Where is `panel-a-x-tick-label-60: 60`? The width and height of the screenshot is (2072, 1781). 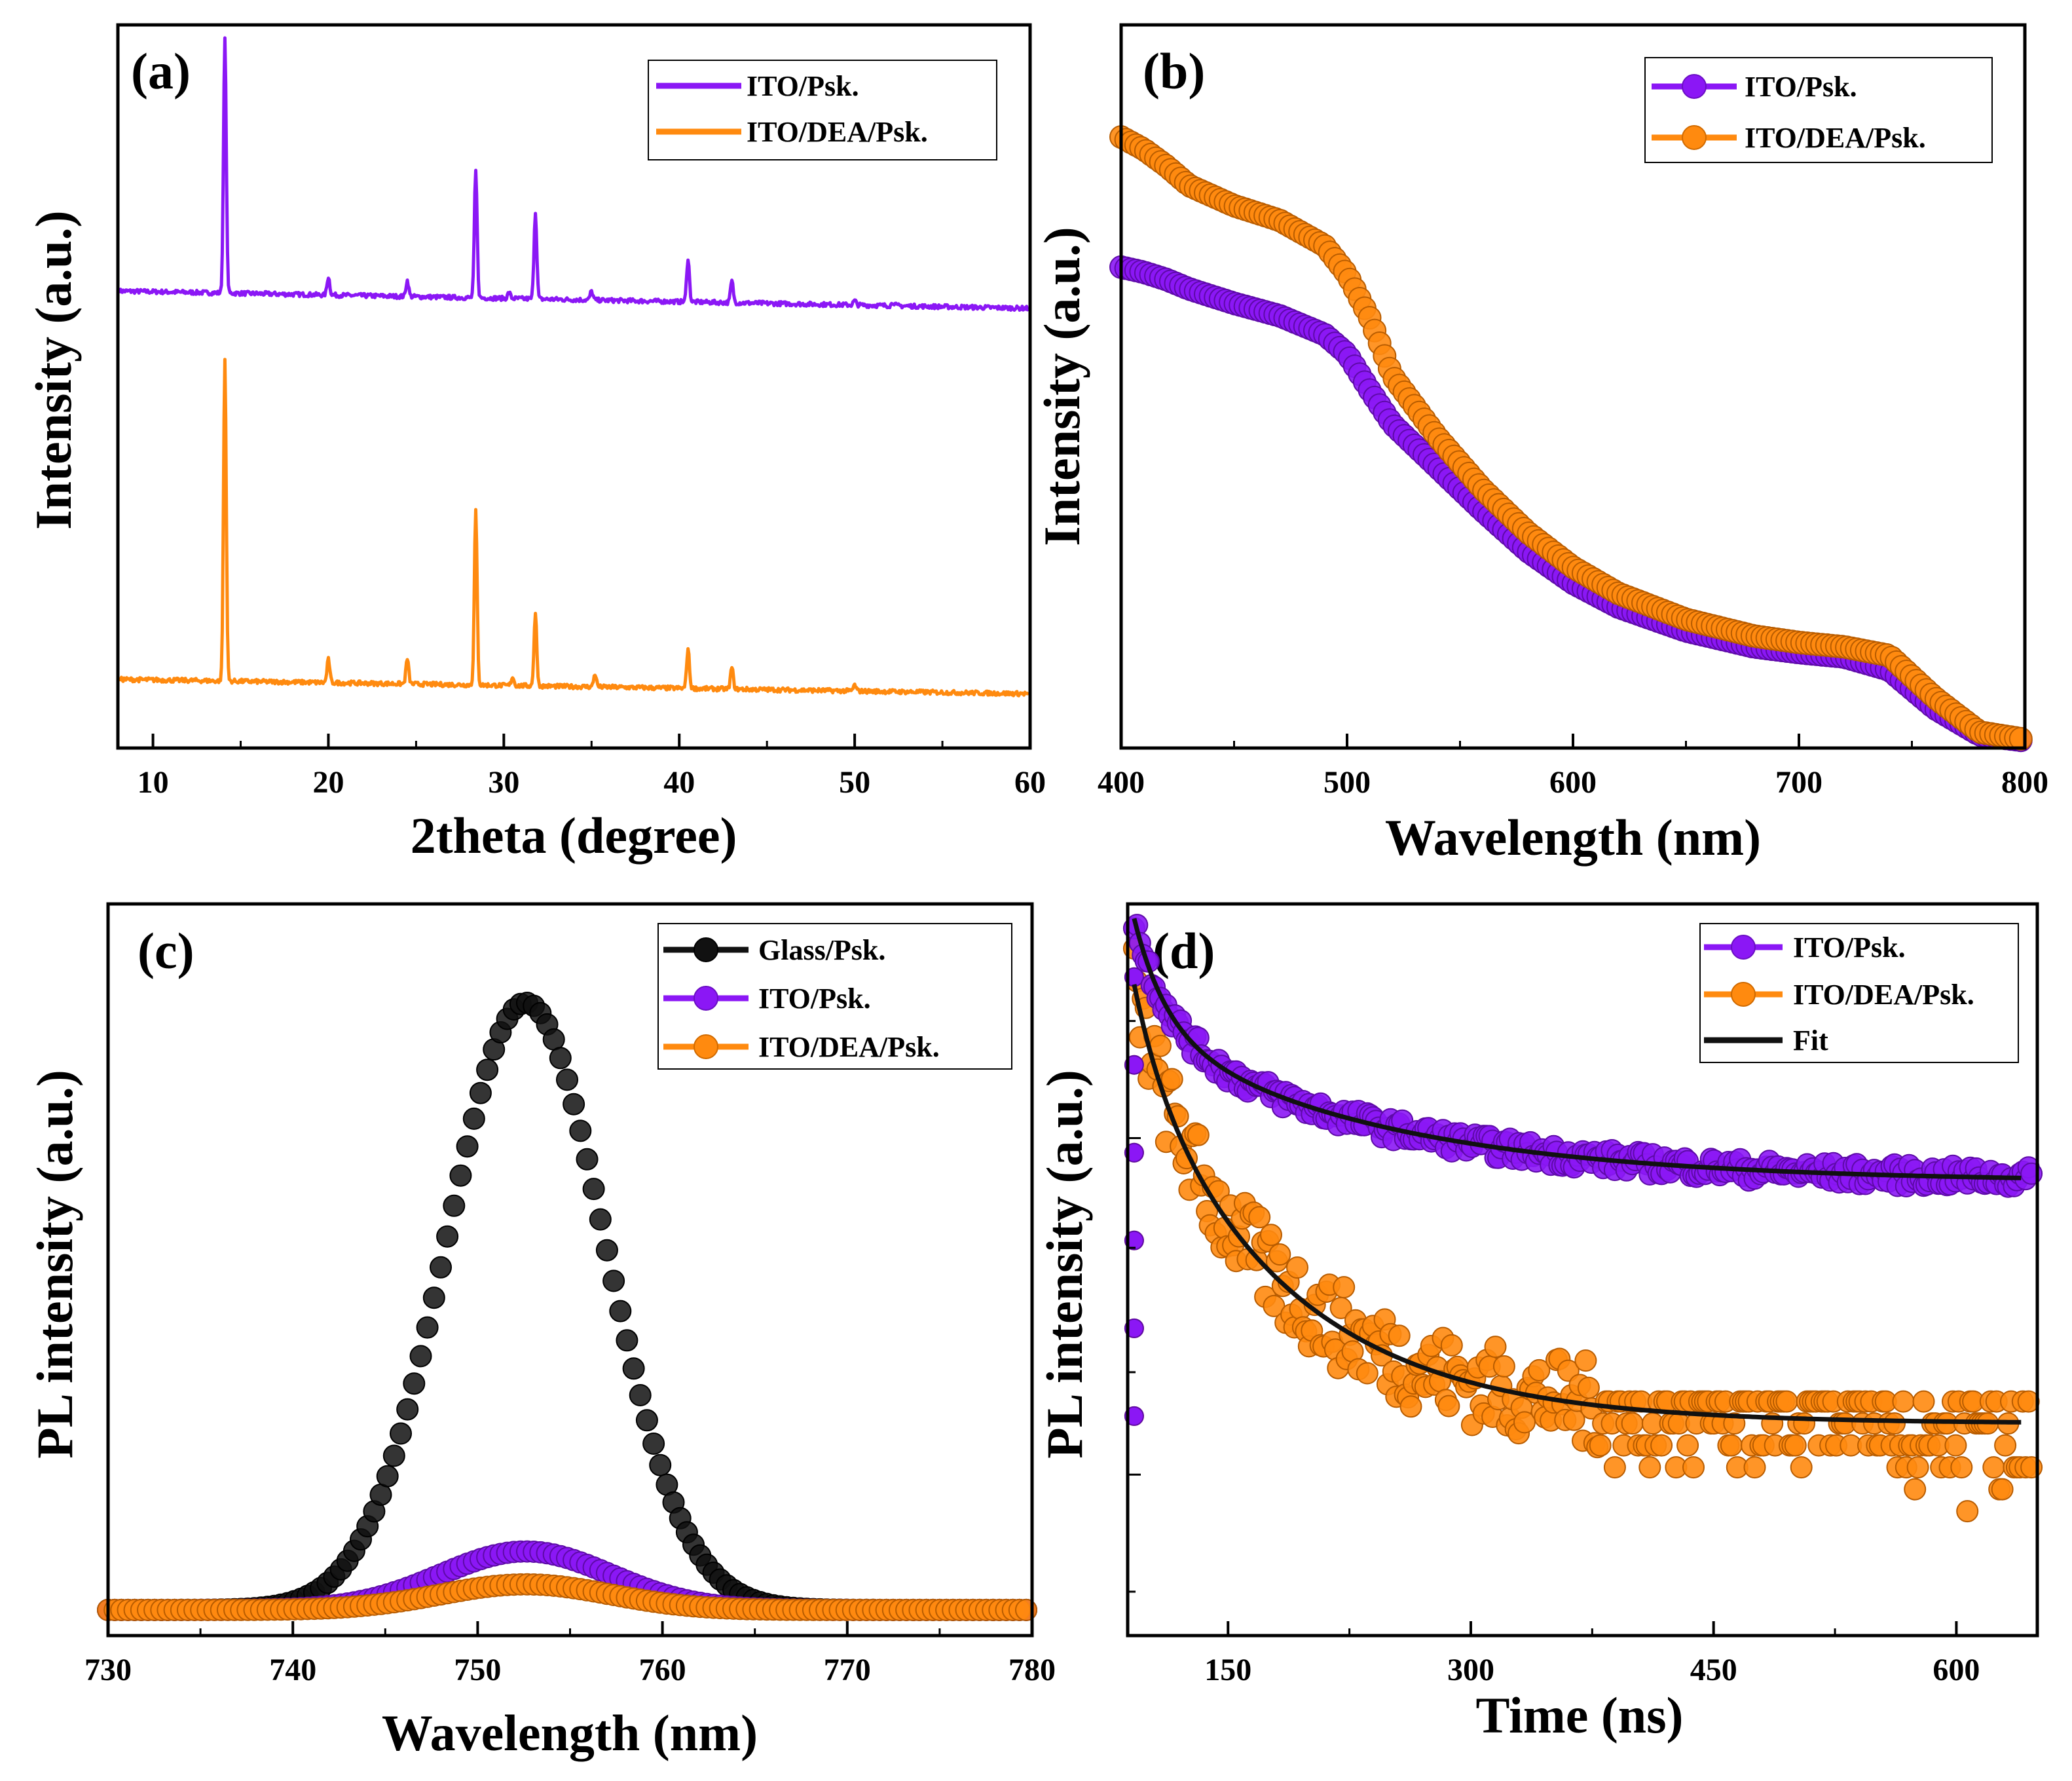 panel-a-x-tick-label-60: 60 is located at coordinates (1030, 782).